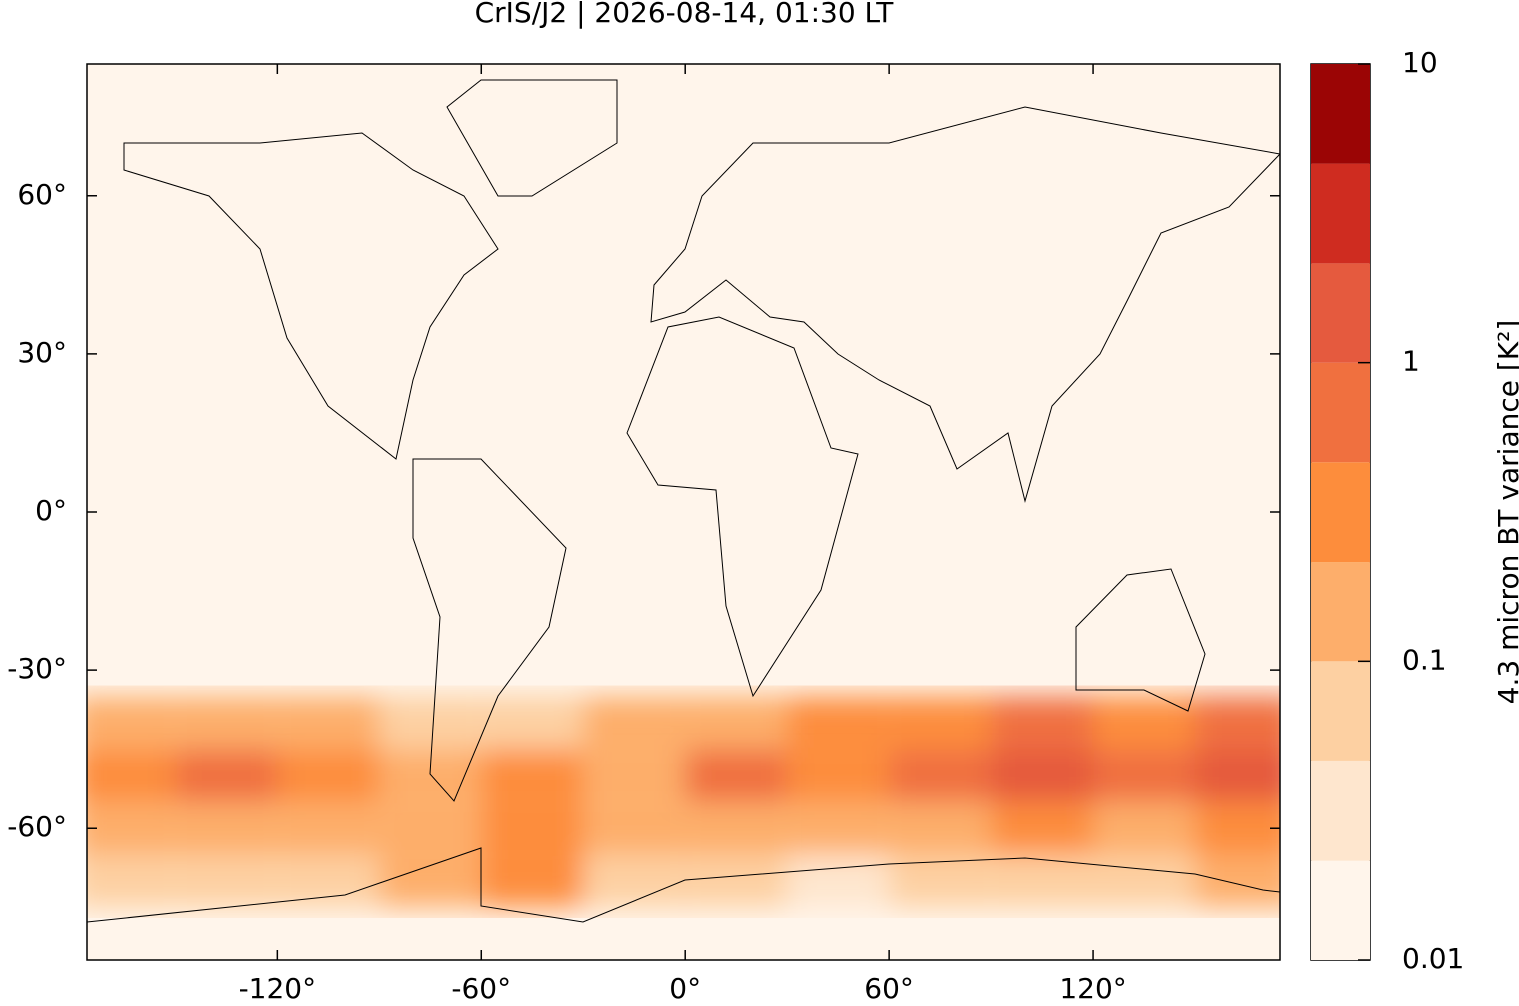  Describe the element at coordinates (1420, 62) in the screenshot. I see `colorbar-tick-label: 10` at that location.